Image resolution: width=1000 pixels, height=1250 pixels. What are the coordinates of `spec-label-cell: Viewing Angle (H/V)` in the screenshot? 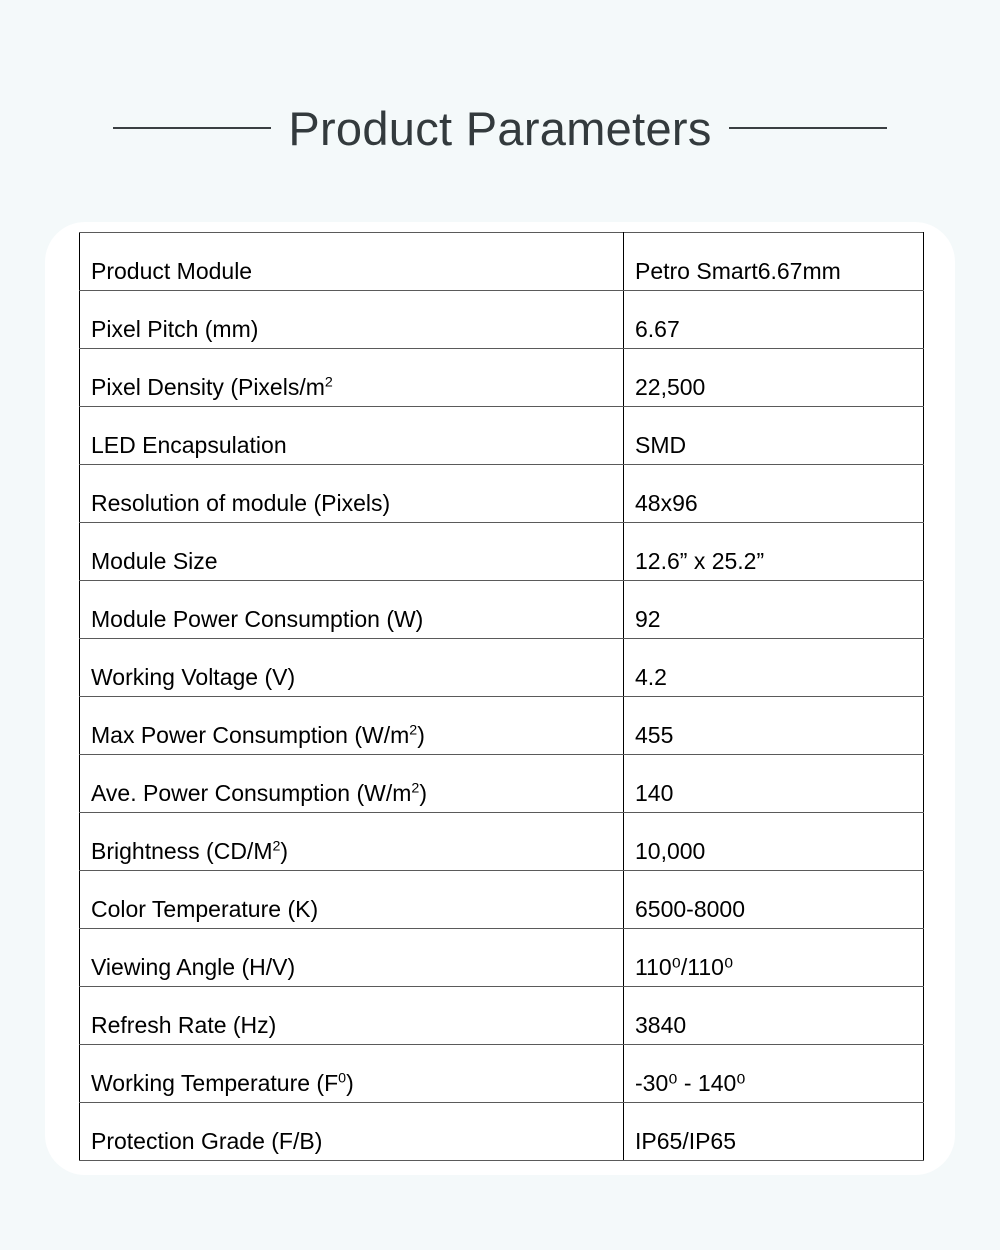 It's located at (351, 957).